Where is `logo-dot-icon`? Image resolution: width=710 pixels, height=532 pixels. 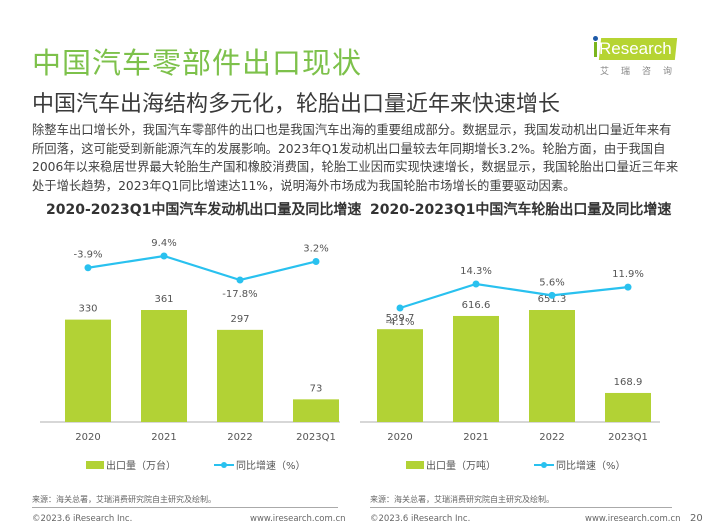 logo-dot-icon is located at coordinates (595, 38).